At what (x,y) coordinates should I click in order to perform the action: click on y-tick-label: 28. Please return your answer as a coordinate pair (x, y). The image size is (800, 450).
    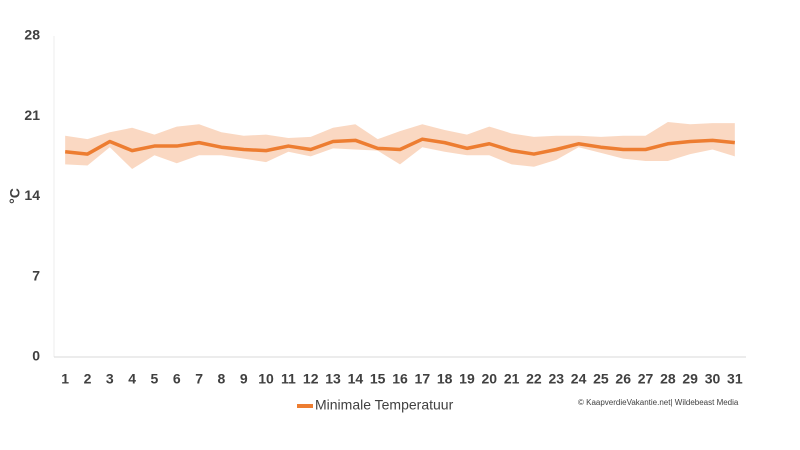
    Looking at the image, I should click on (32, 35).